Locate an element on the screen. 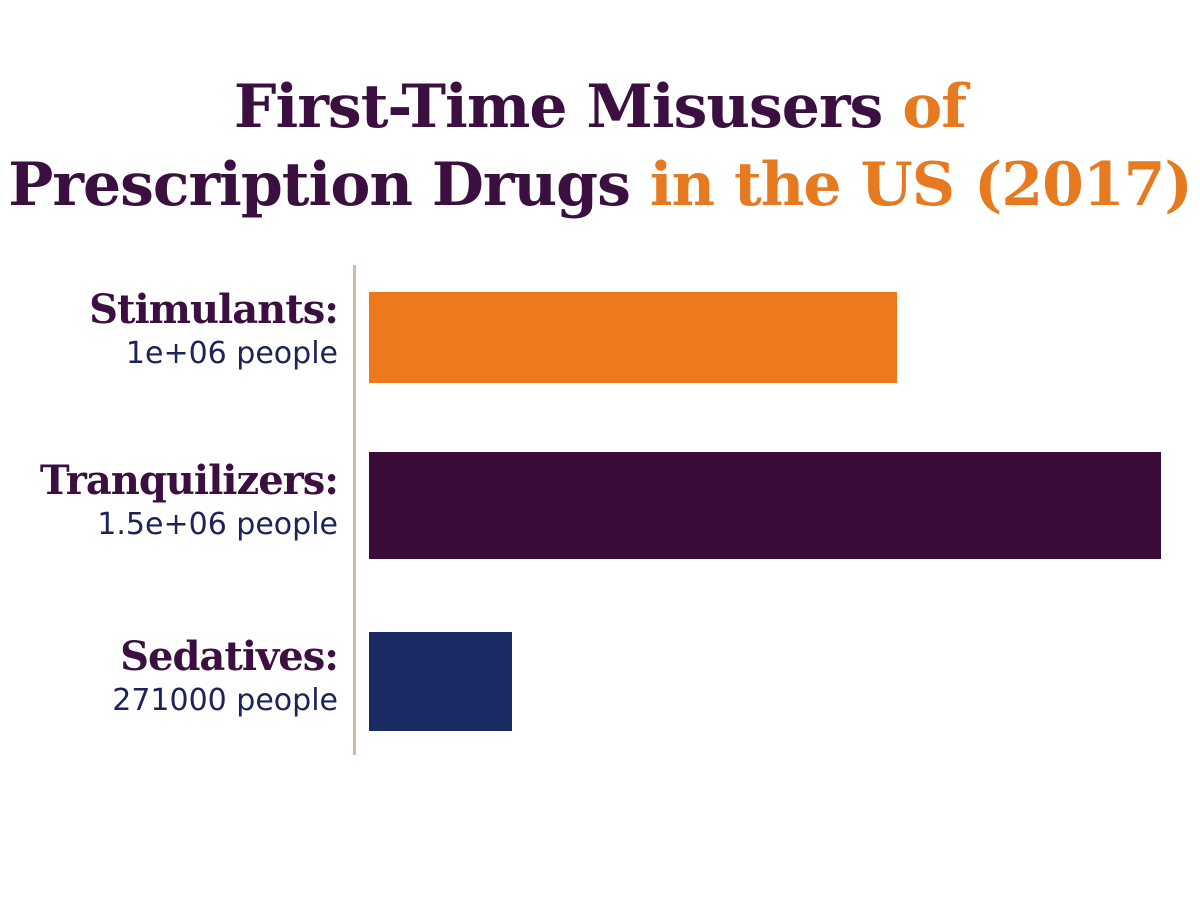 The image size is (1200, 900). title-line2-main: Prescription Drugs is located at coordinates (319, 185).